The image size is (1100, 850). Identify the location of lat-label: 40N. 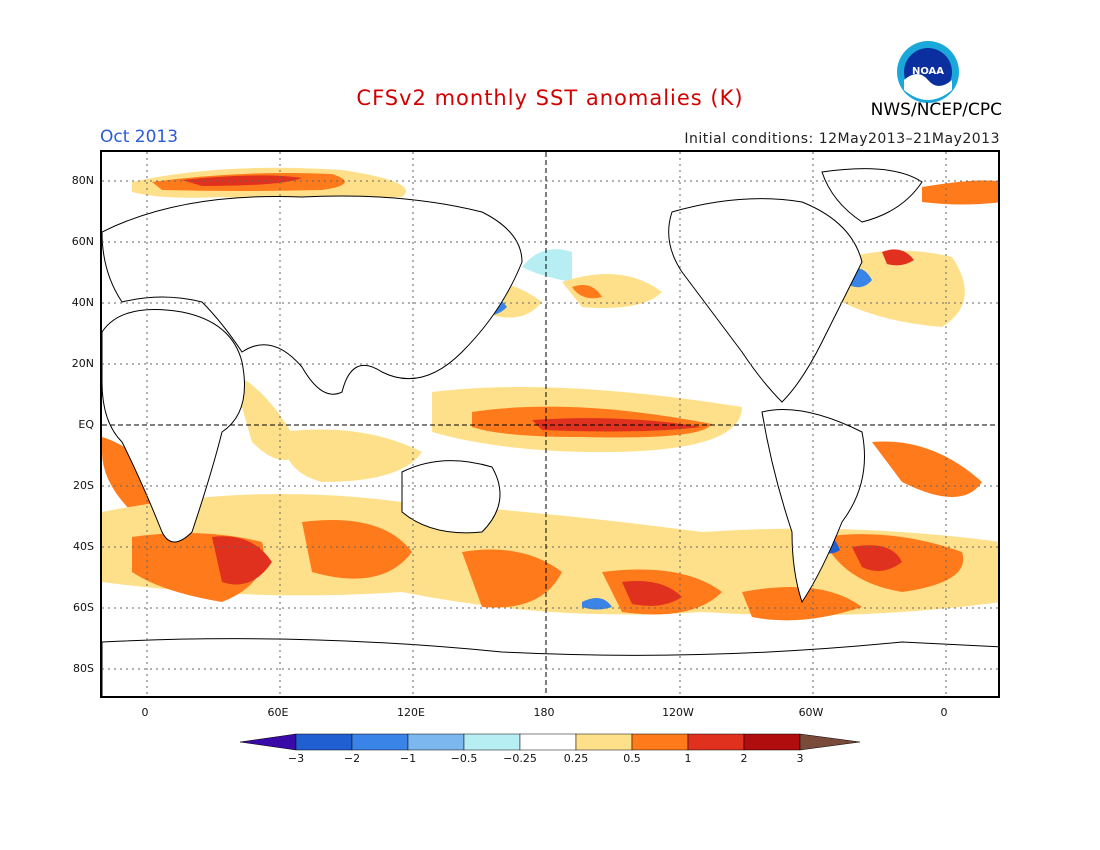
(82, 302).